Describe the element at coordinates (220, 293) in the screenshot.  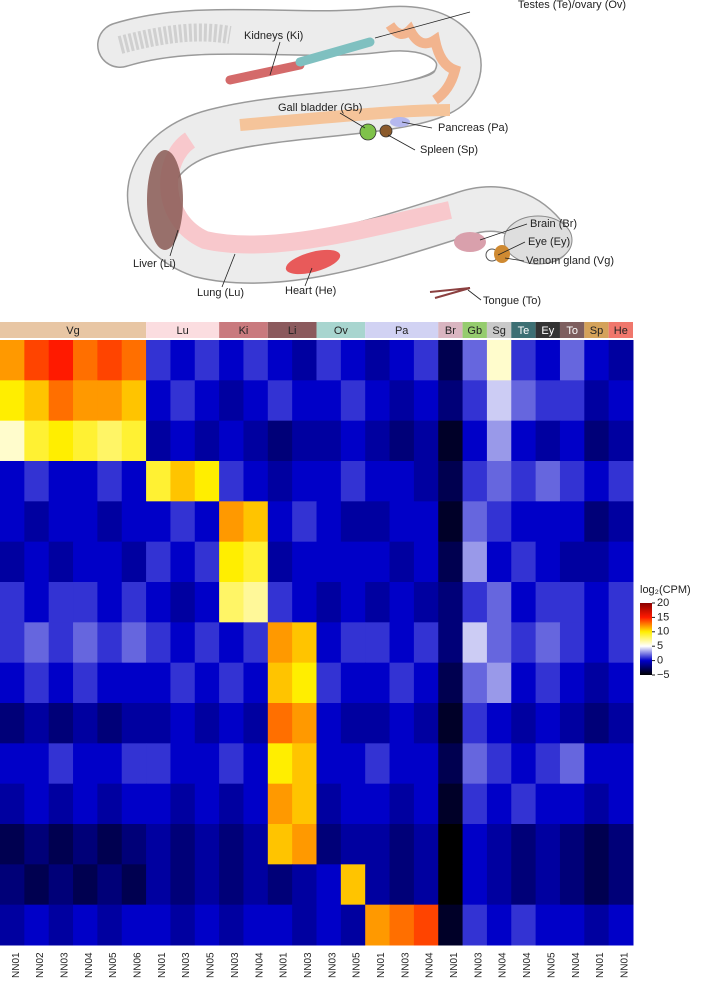
I see `organ-label: Lung (Lu)` at that location.